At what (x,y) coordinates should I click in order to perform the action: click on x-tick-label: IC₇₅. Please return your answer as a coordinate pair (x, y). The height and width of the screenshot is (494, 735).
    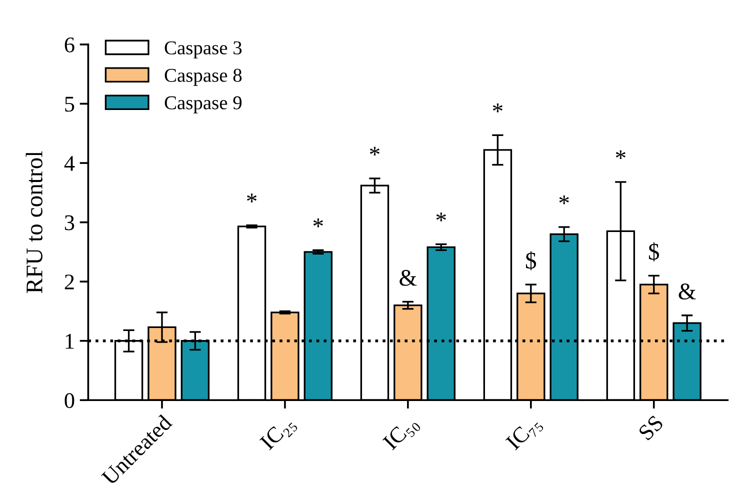
    Looking at the image, I should click on (524, 434).